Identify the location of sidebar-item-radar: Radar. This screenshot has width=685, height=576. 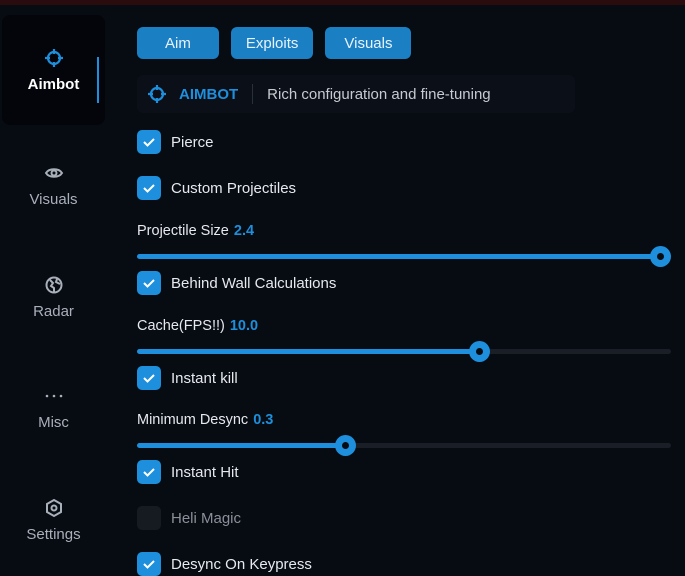
(53, 297).